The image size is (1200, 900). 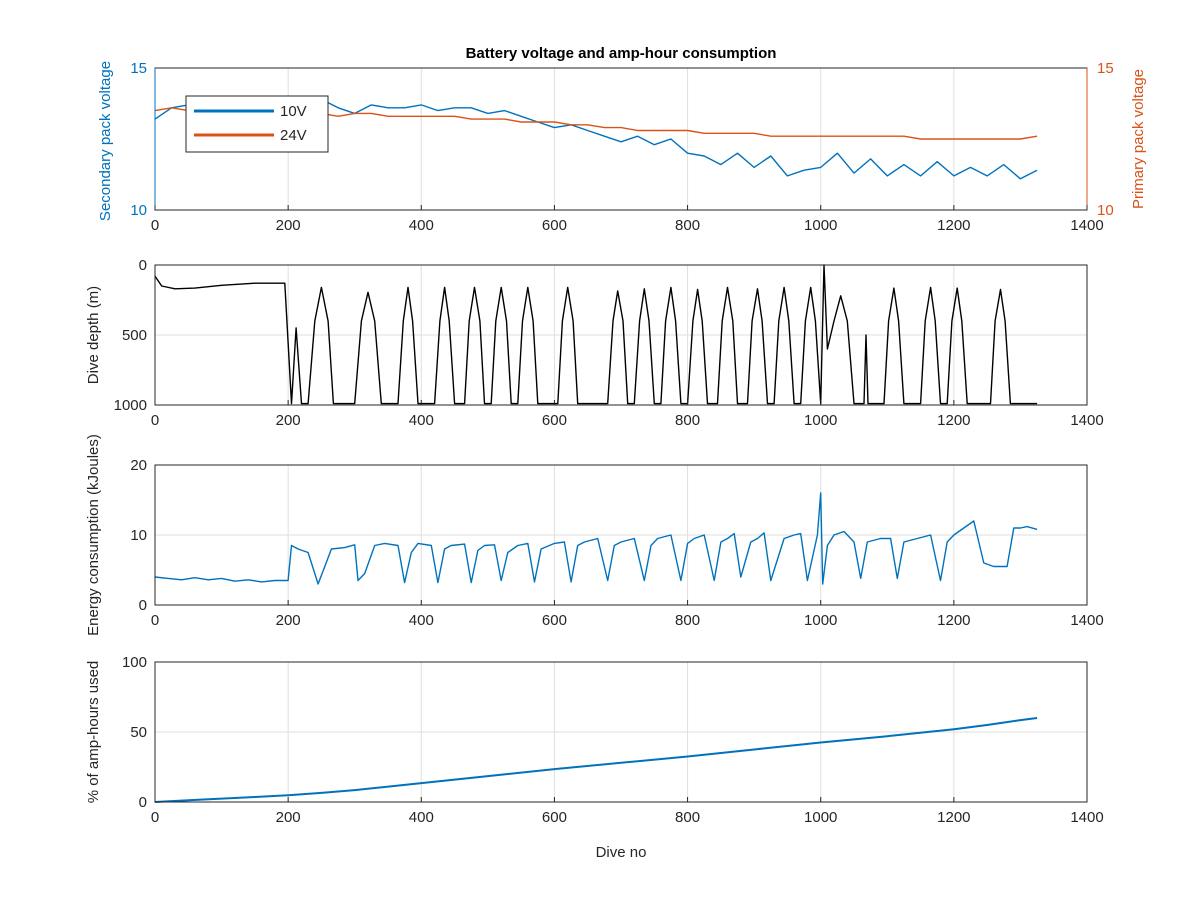 I want to click on y-tick-label-right: 15, so click(x=1105, y=68).